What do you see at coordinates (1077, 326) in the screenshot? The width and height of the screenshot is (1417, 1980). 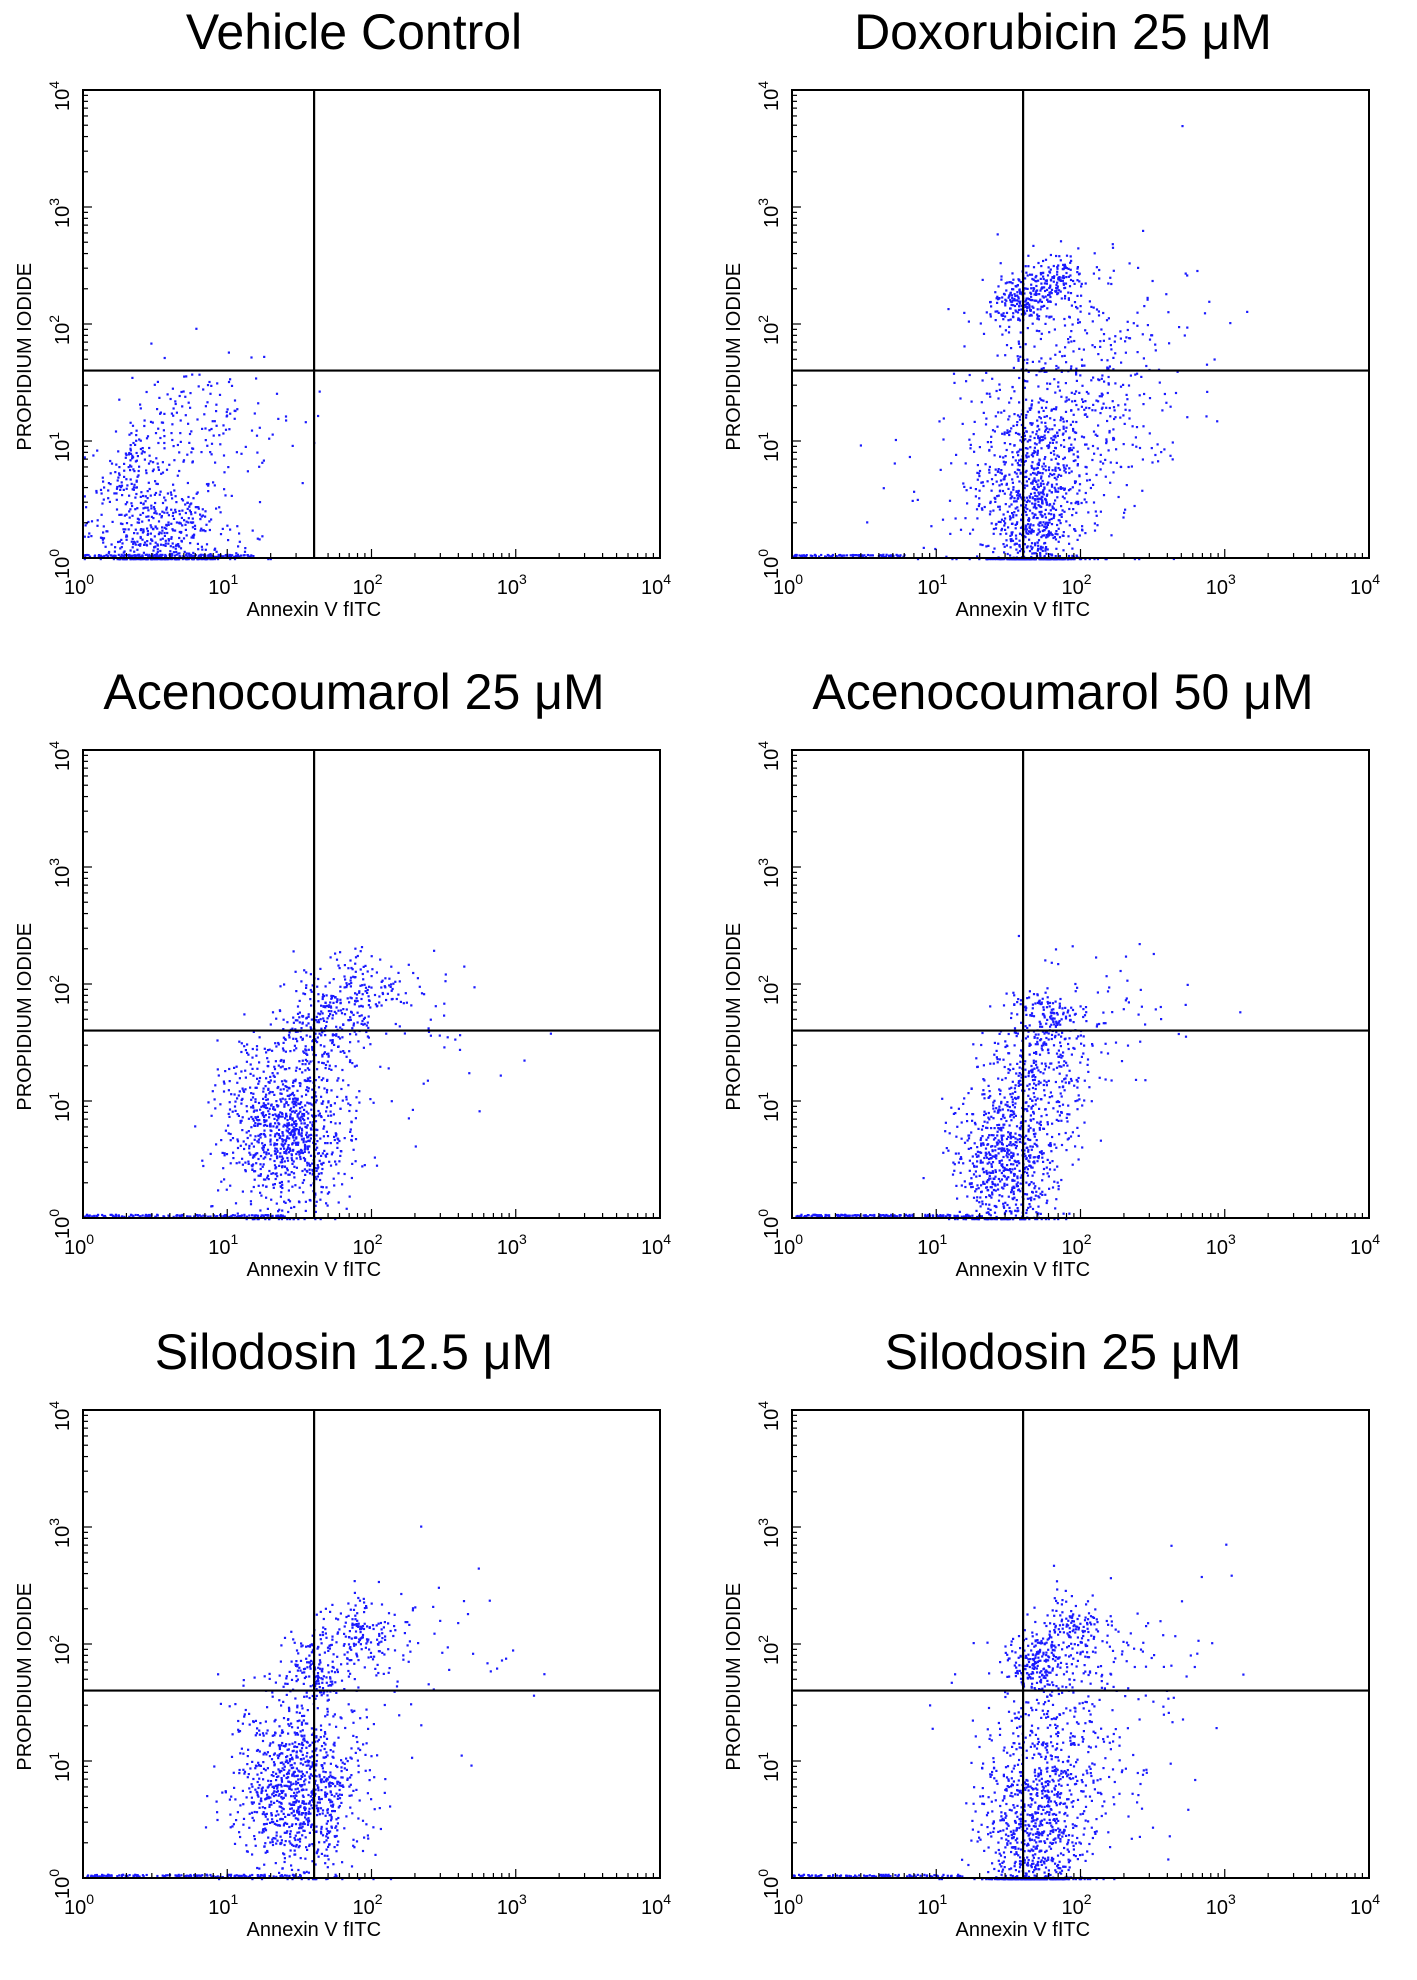 I see `axis-ticks` at bounding box center [1077, 326].